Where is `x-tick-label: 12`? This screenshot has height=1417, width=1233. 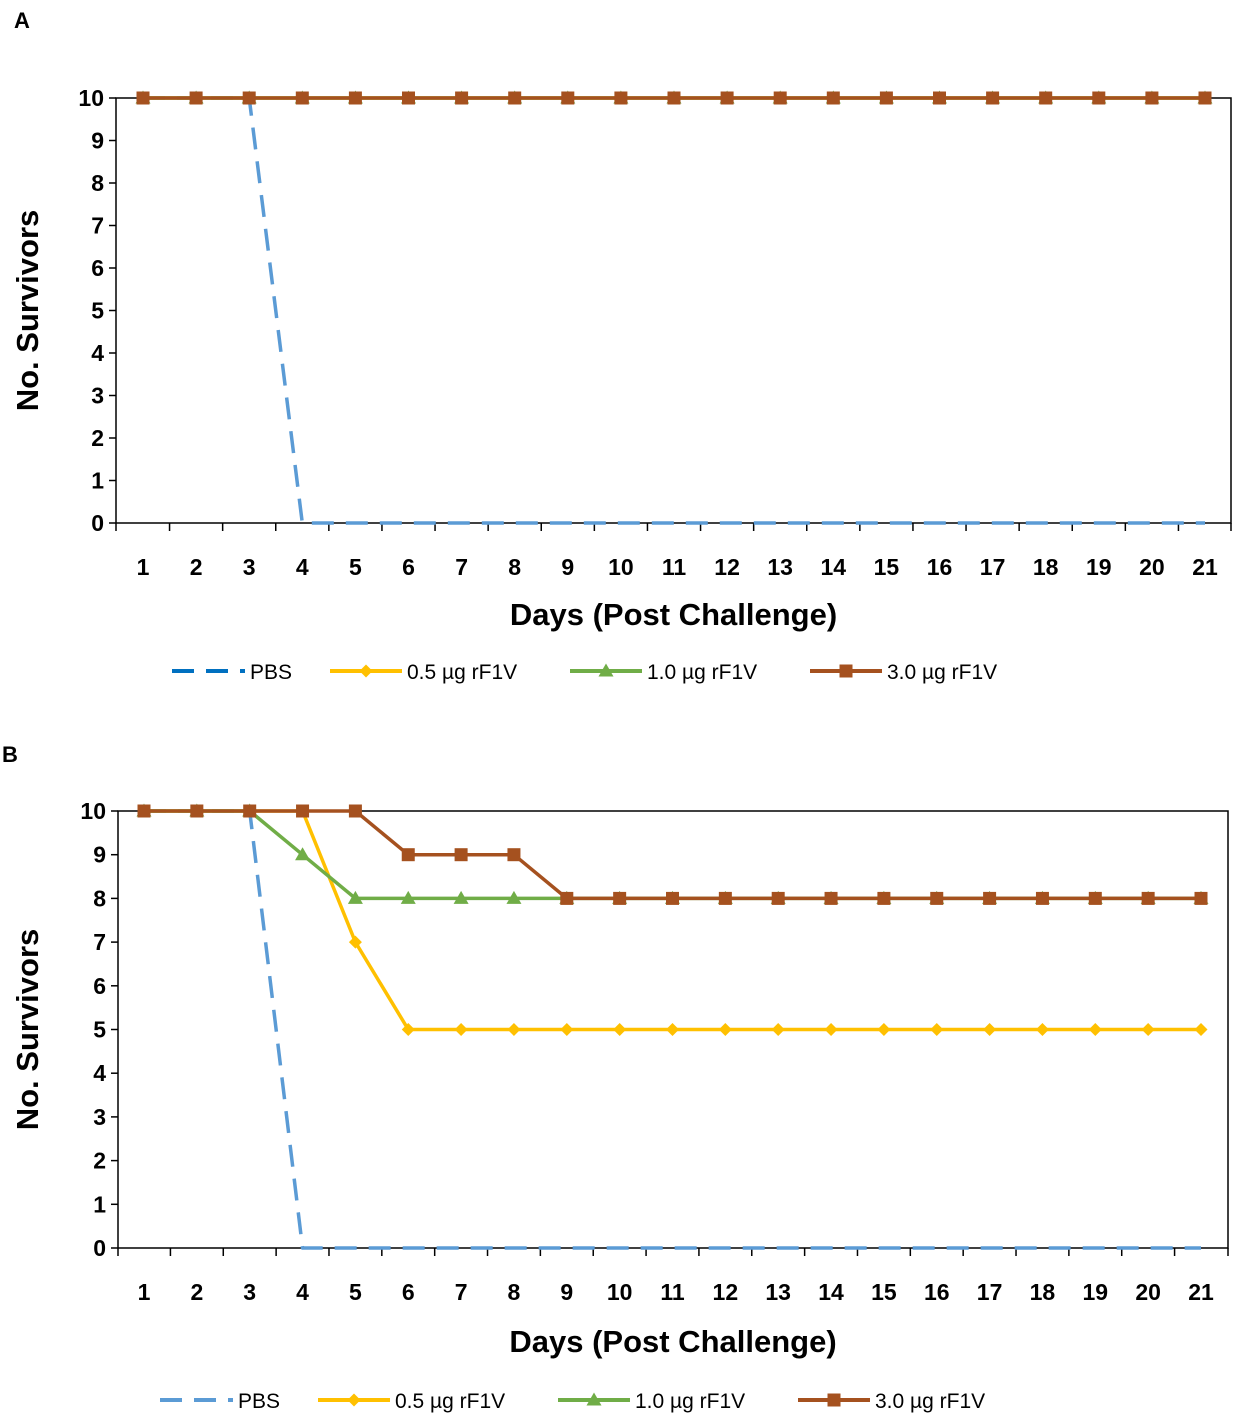 x-tick-label: 12 is located at coordinates (727, 567).